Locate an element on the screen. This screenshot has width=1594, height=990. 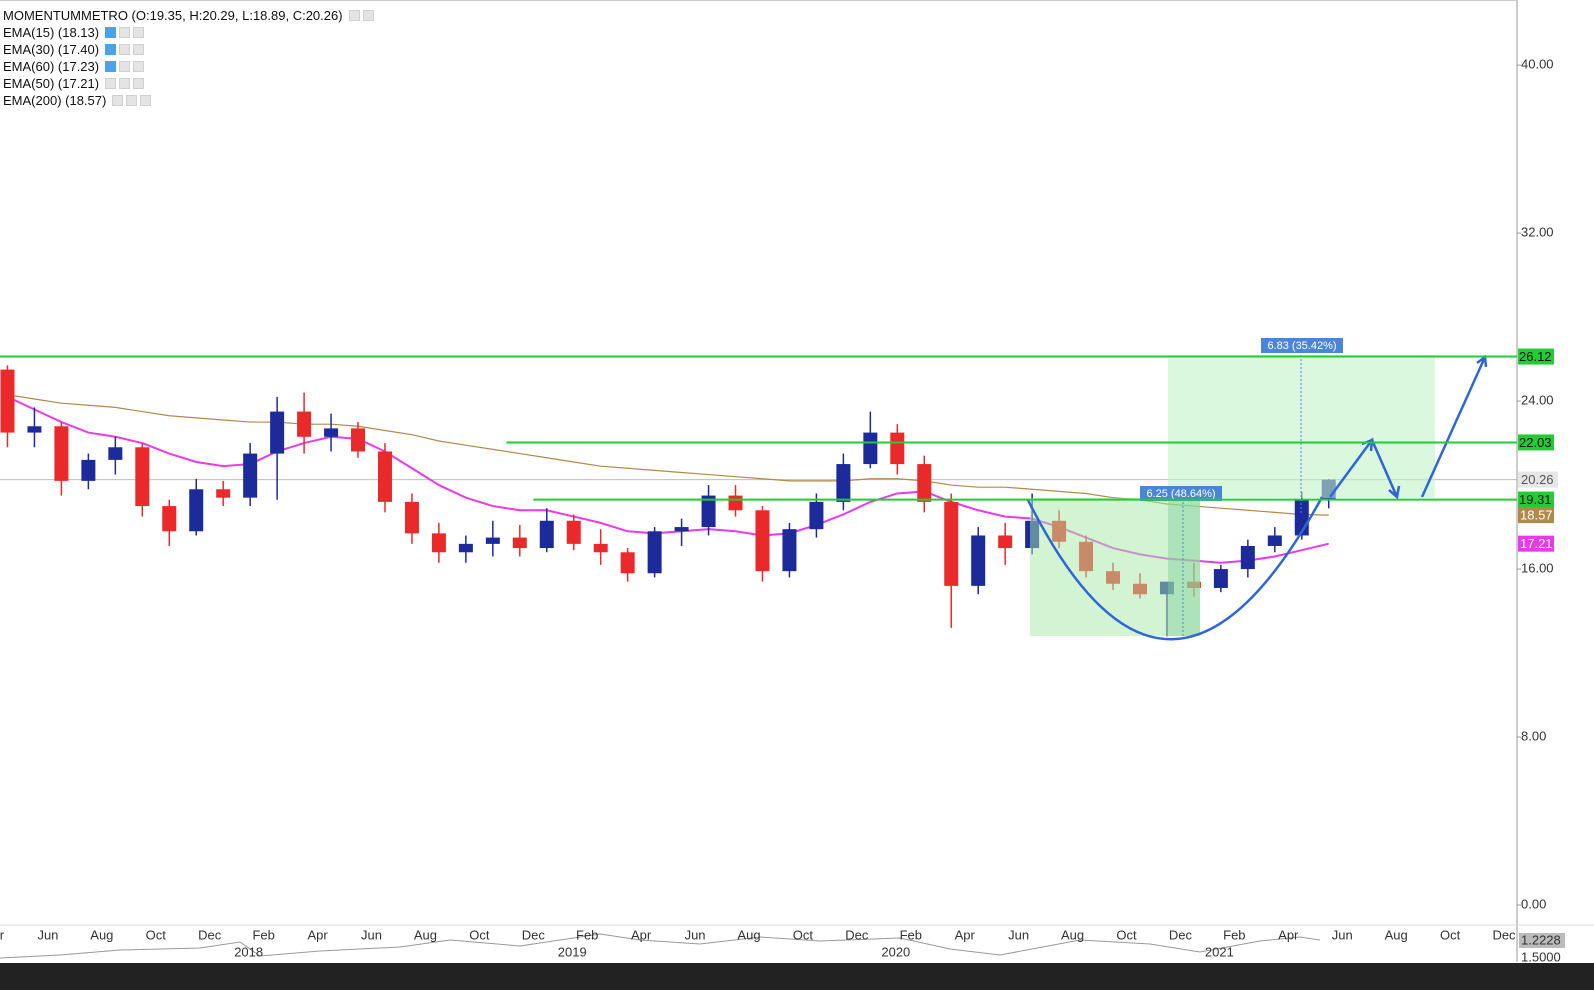
year-tick-label: 2020 is located at coordinates (895, 951).